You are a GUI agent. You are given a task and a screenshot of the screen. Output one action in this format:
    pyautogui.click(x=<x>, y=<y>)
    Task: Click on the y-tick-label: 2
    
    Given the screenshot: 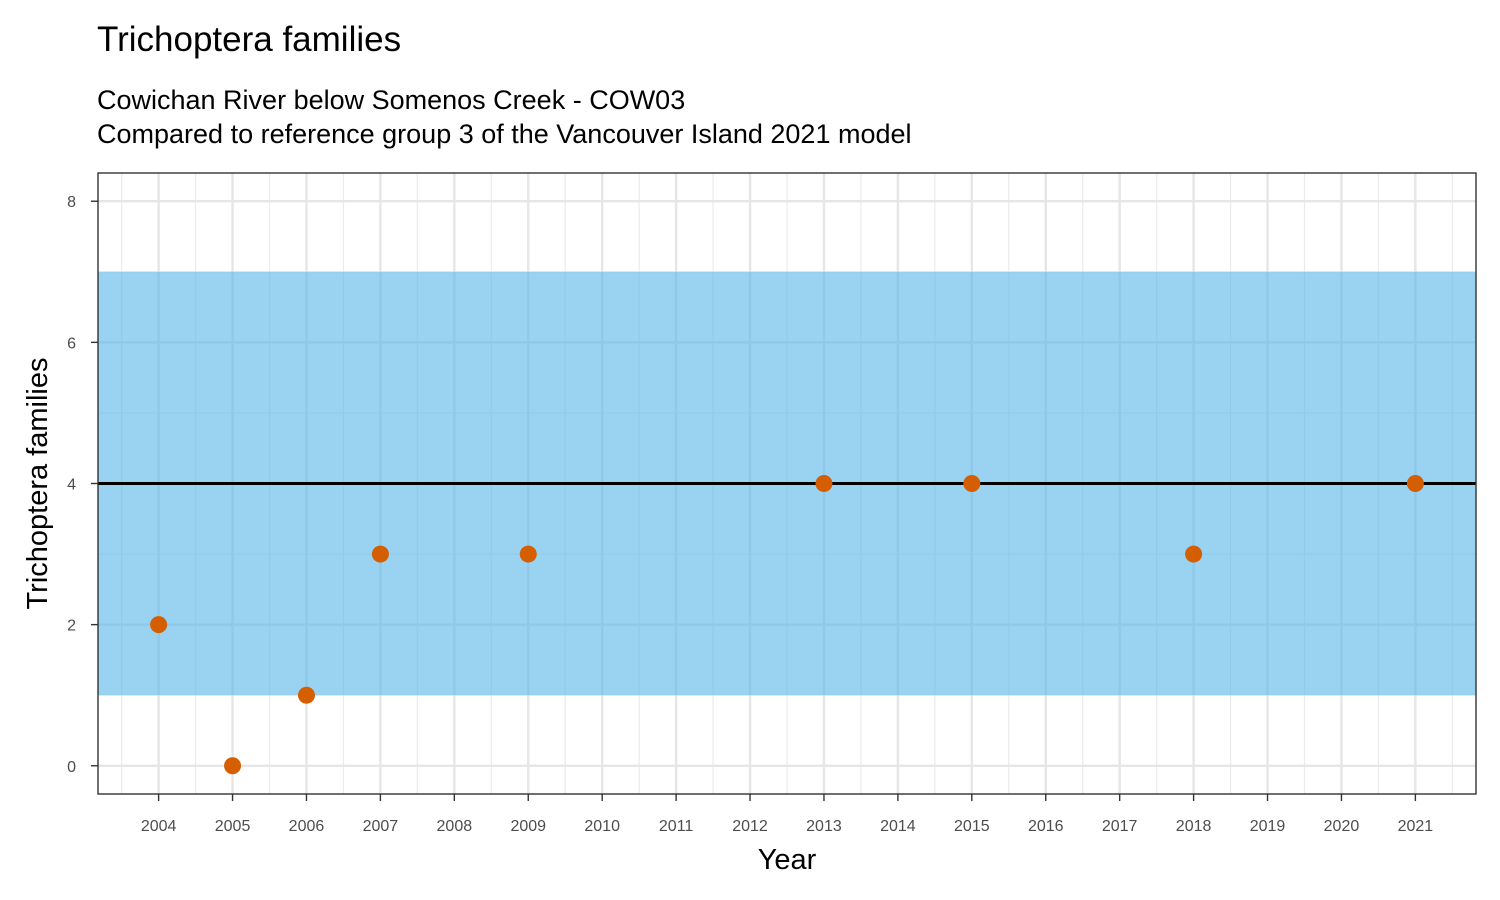 What is the action you would take?
    pyautogui.click(x=71, y=626)
    